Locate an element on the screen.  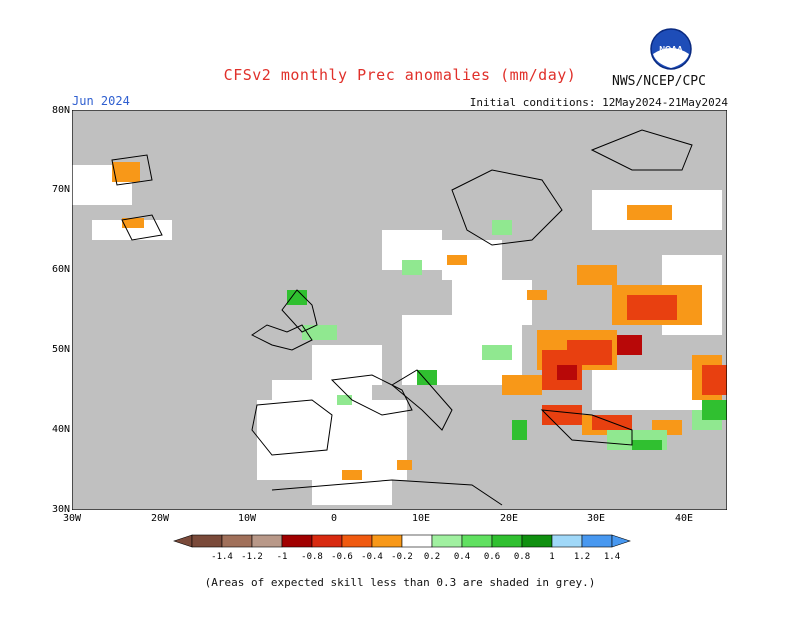
colorbar-max-arrow is located at coordinates (621, 541).